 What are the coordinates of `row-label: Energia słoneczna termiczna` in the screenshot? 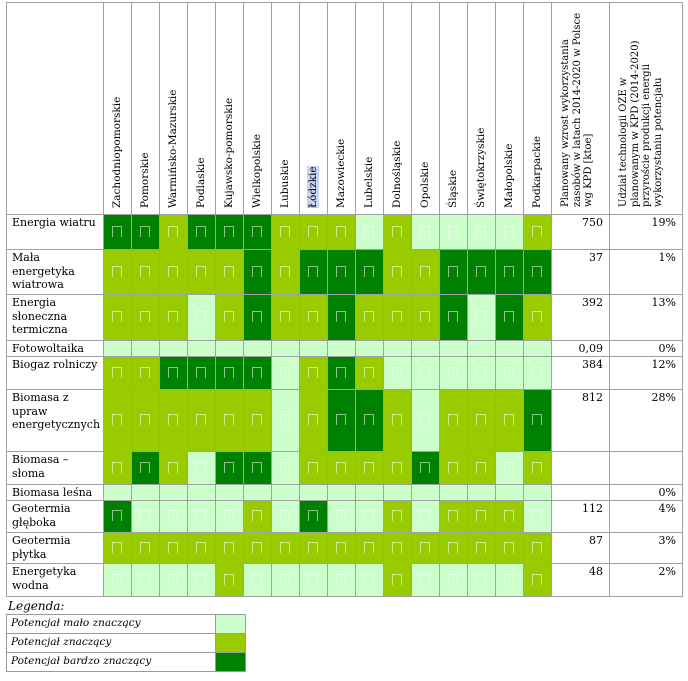 It's located at (40, 316).